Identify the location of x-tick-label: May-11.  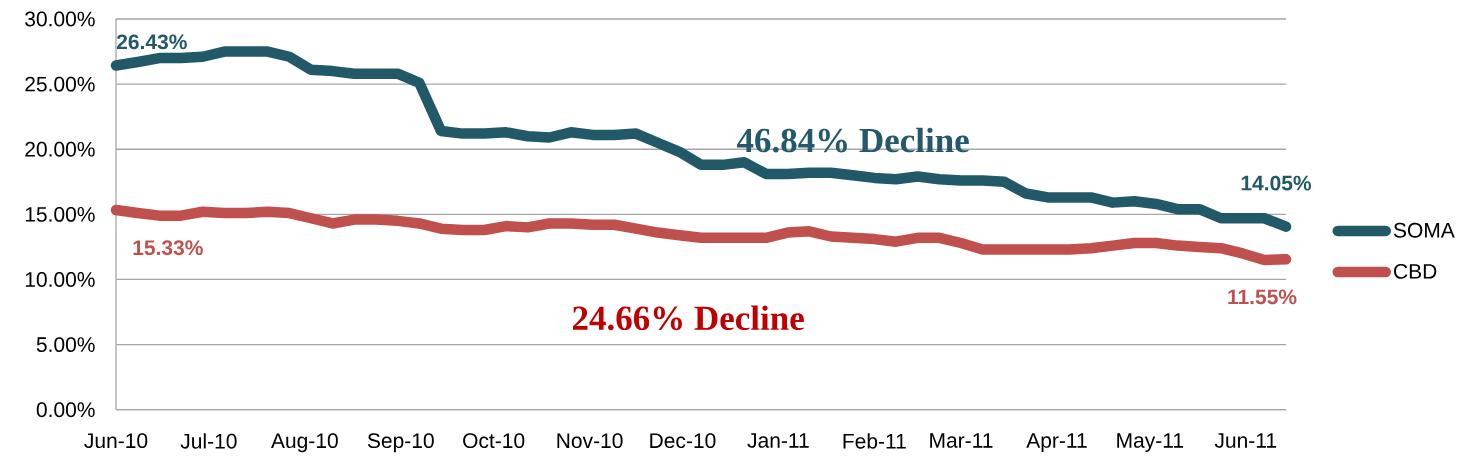
(1150, 443).